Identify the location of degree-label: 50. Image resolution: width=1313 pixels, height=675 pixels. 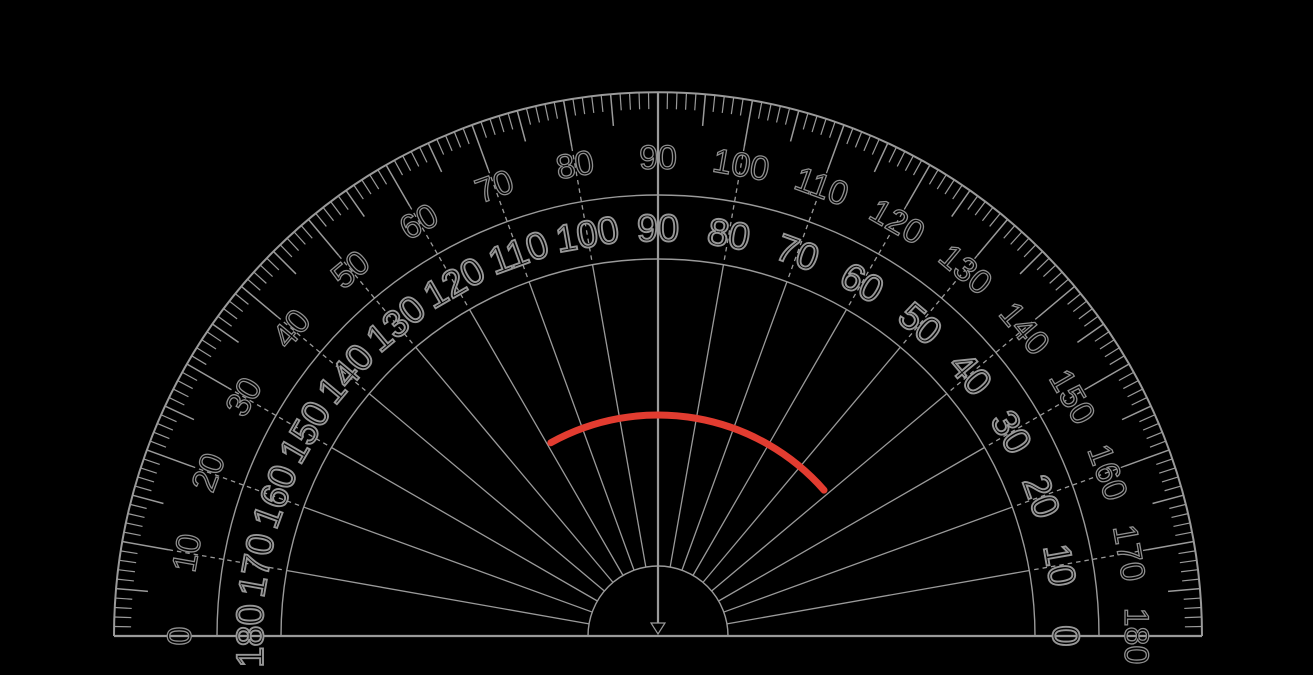
(350, 269).